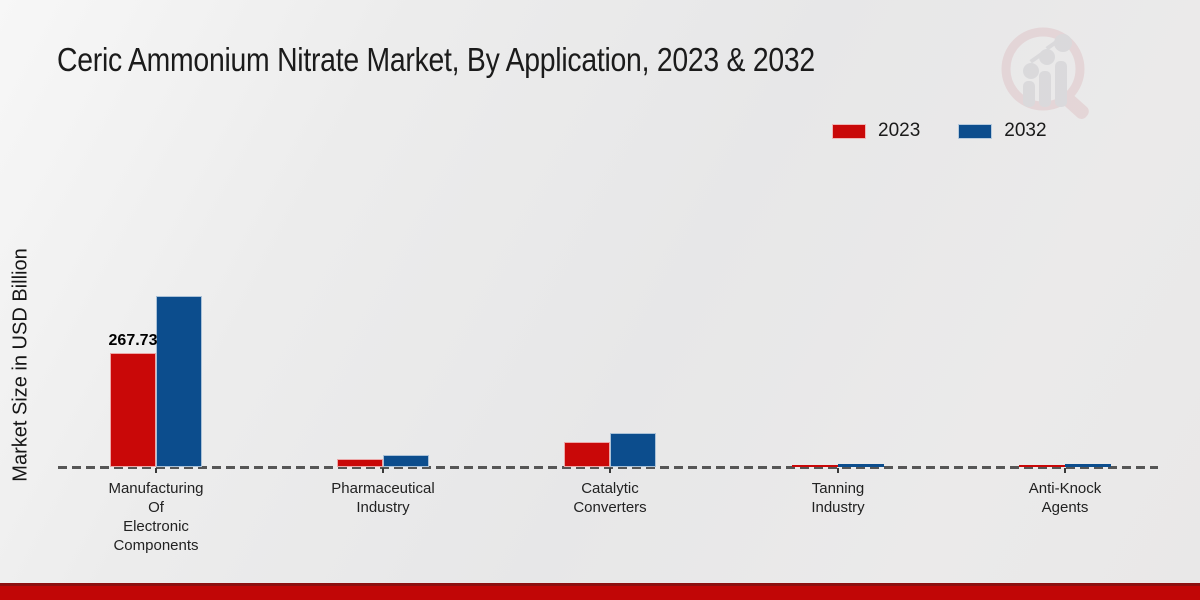 The height and width of the screenshot is (600, 1200). I want to click on bar-2023-group5, so click(1042, 465).